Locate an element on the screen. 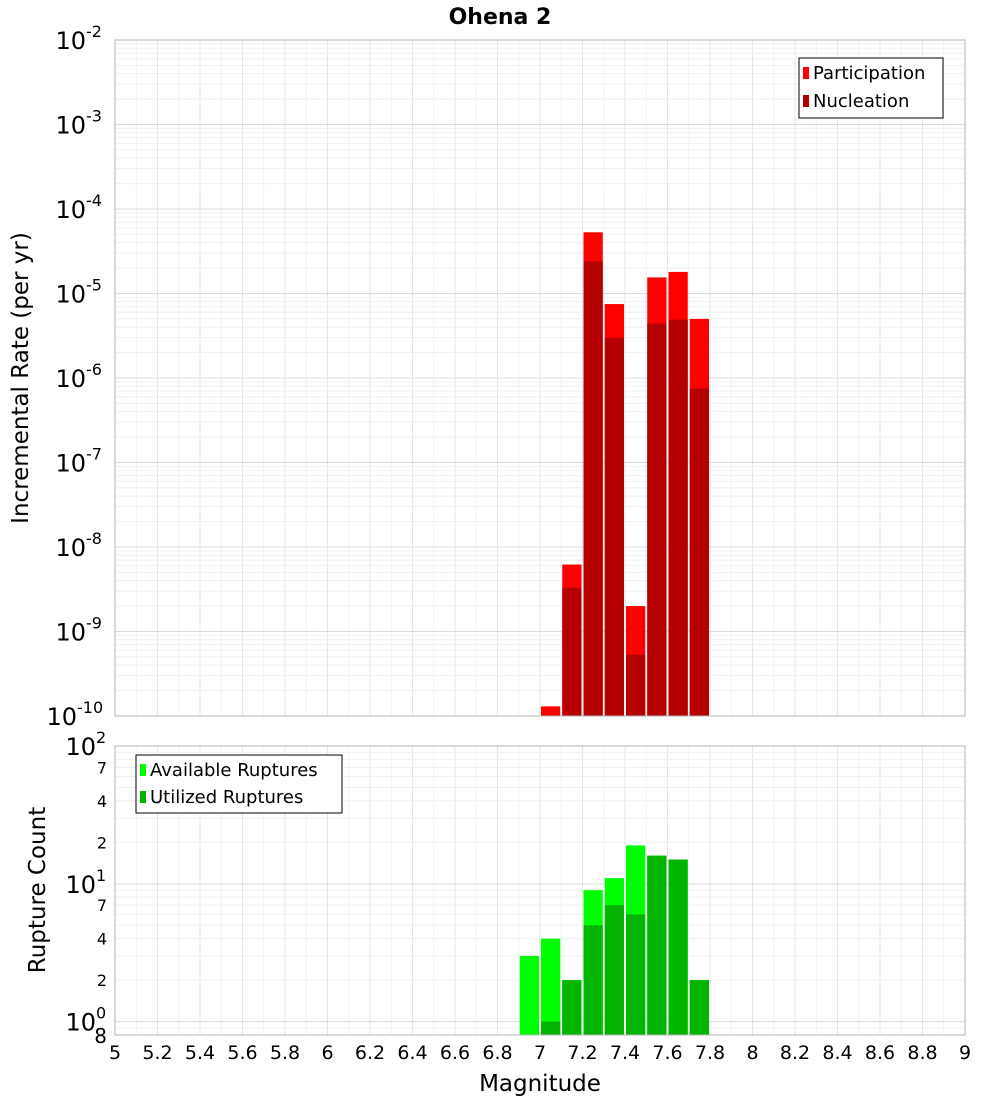 Image resolution: width=1000 pixels, height=1100 pixels. x-tick-label: 8.2 is located at coordinates (795, 1053).